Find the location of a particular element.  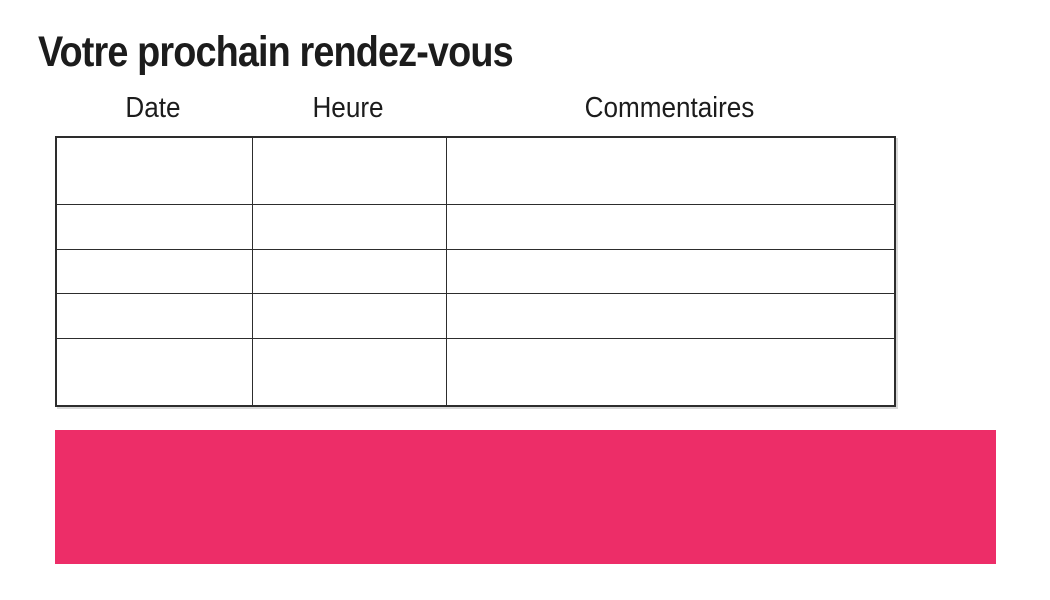

column-header-commentaires: Commentaires is located at coordinates (669, 108).